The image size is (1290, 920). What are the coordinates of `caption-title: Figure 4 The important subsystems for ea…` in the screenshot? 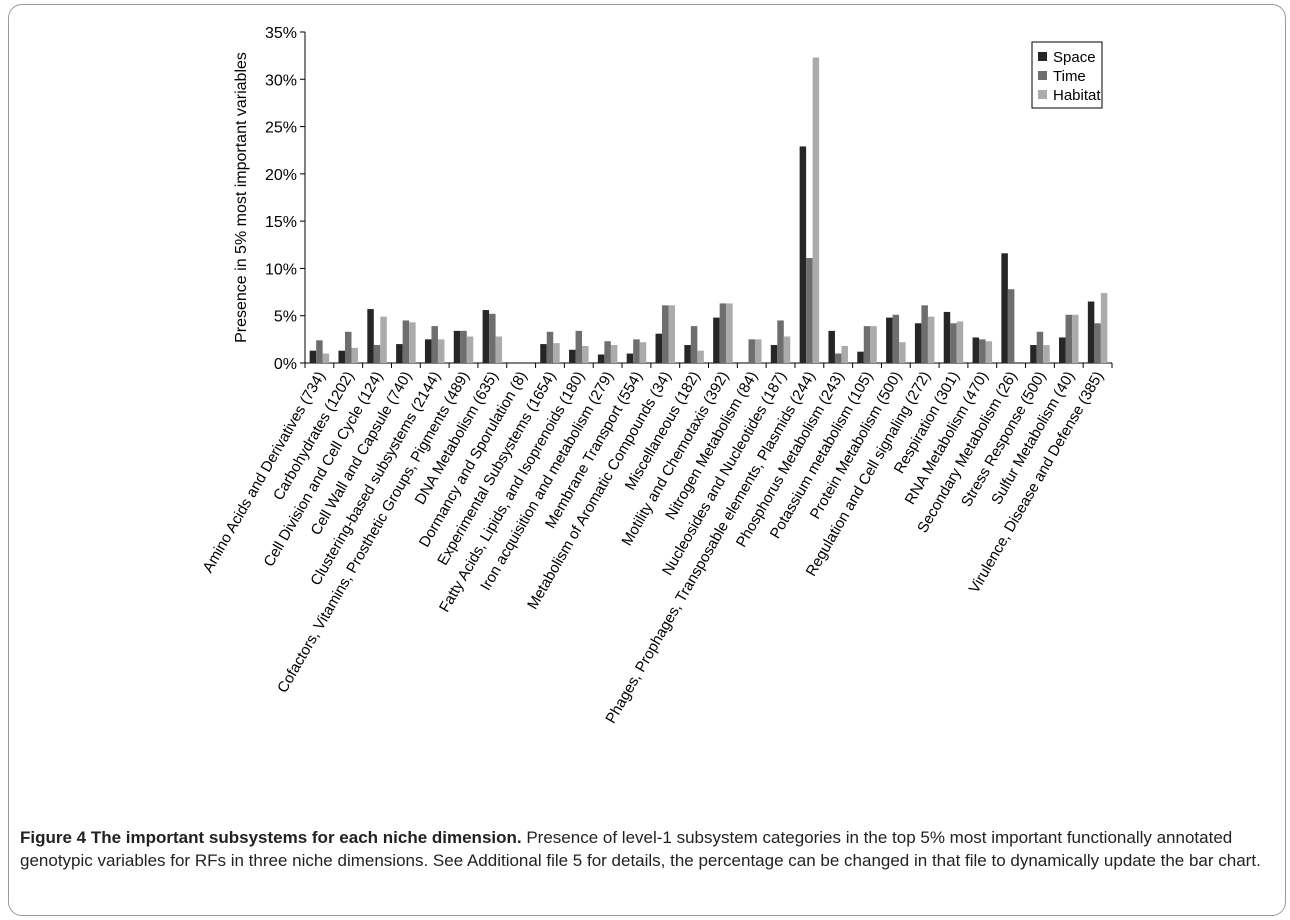 It's located at (271, 837).